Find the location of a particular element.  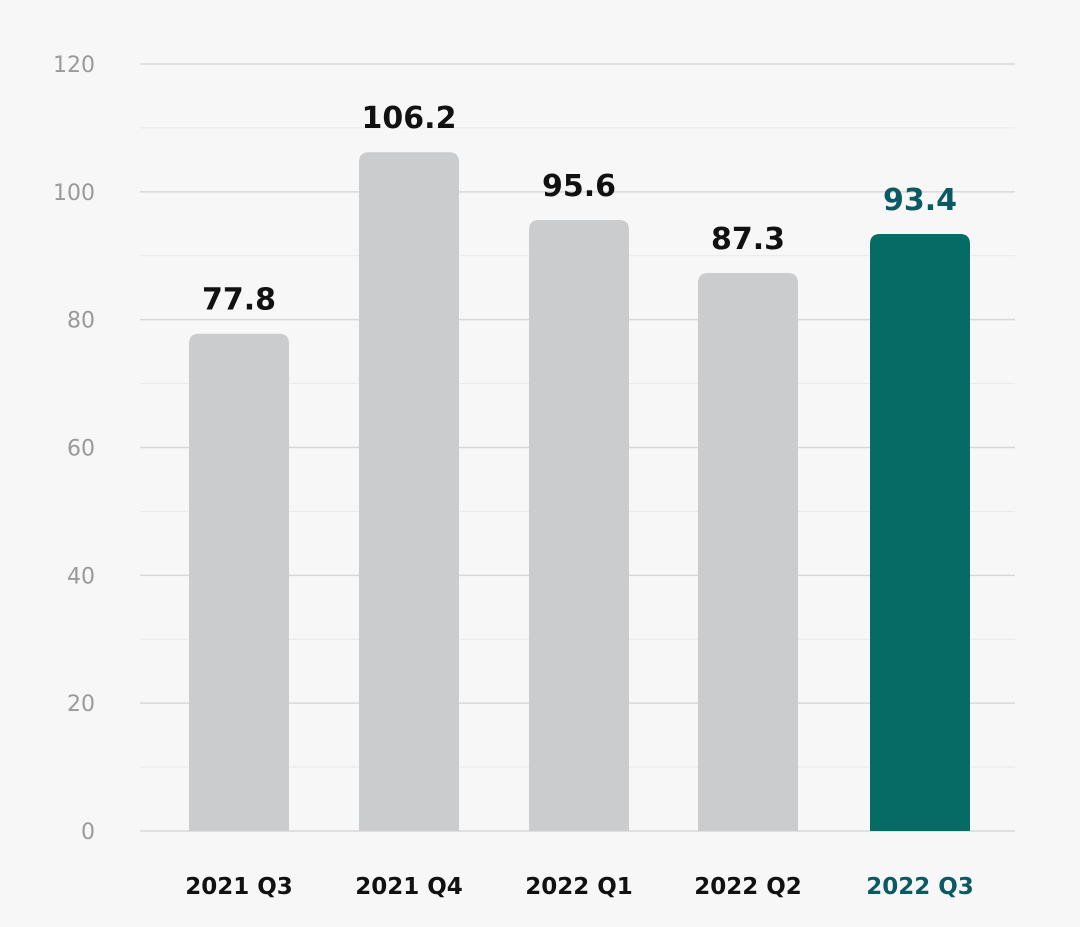

bar-value-label: 95.6 is located at coordinates (579, 186).